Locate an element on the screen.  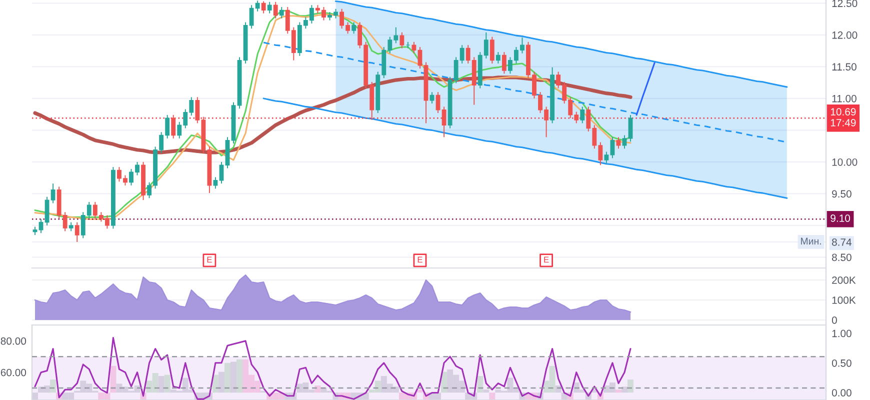
y-tick-label: 9.50 is located at coordinates (842, 194).